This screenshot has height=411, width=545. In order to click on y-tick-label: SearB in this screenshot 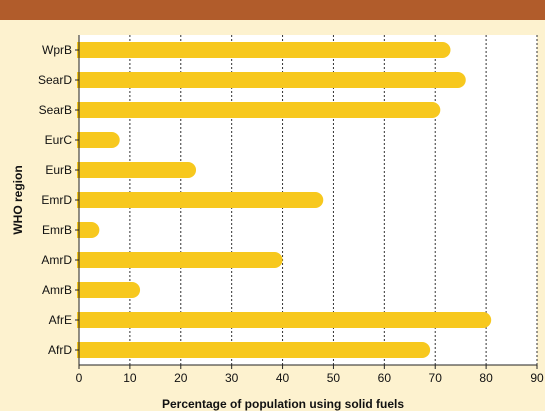, I will do `click(55, 110)`.